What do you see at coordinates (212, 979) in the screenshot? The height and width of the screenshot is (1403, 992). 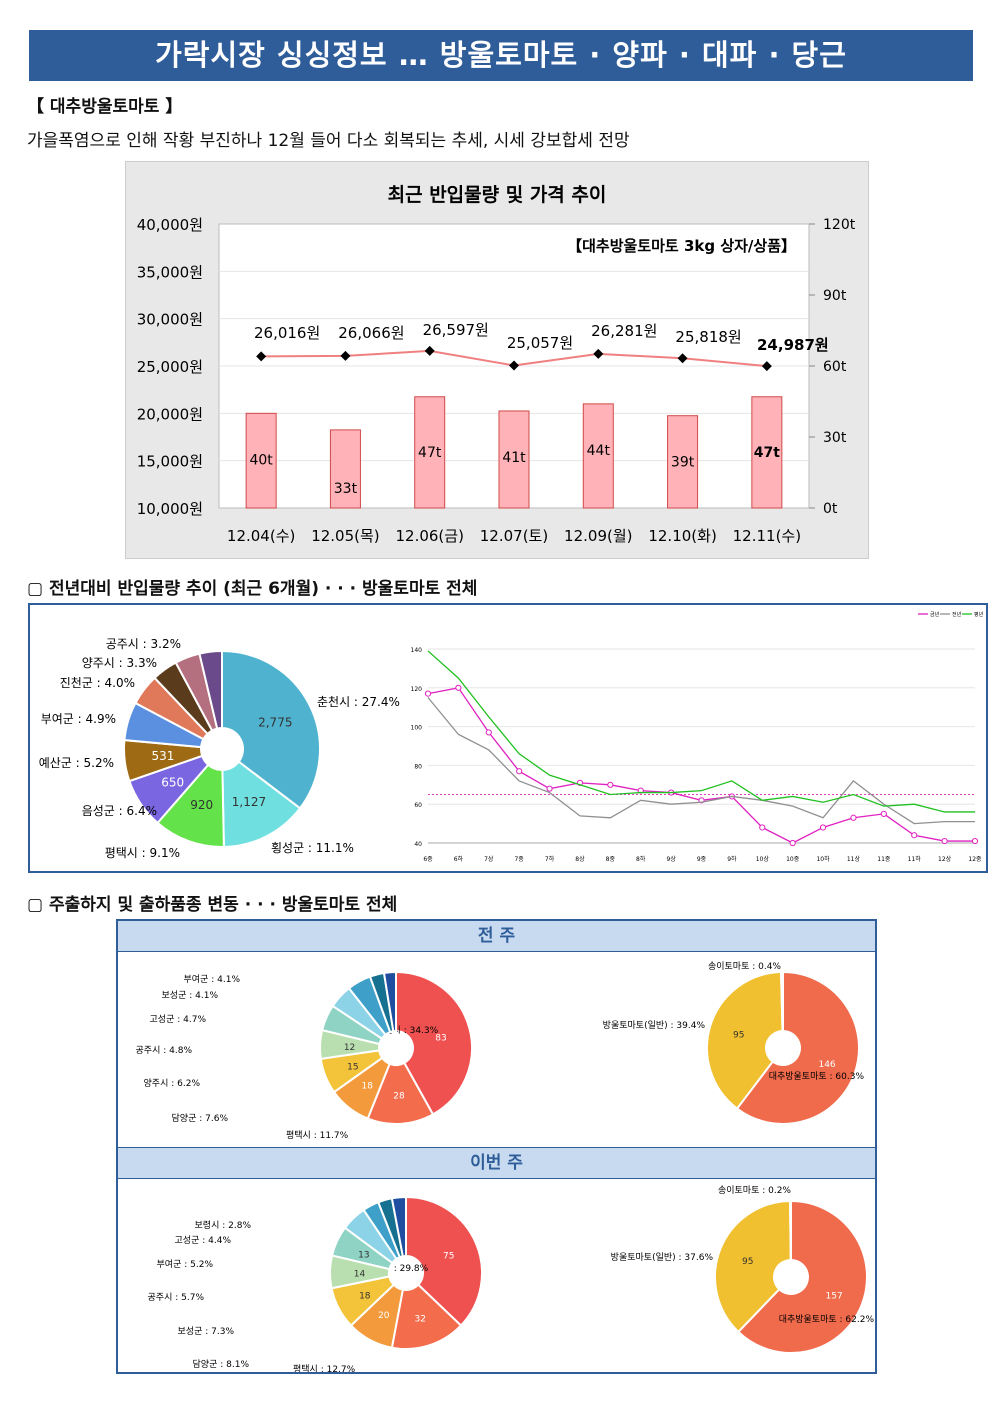 I see `slice-label: 부여군 : 4.1%` at bounding box center [212, 979].